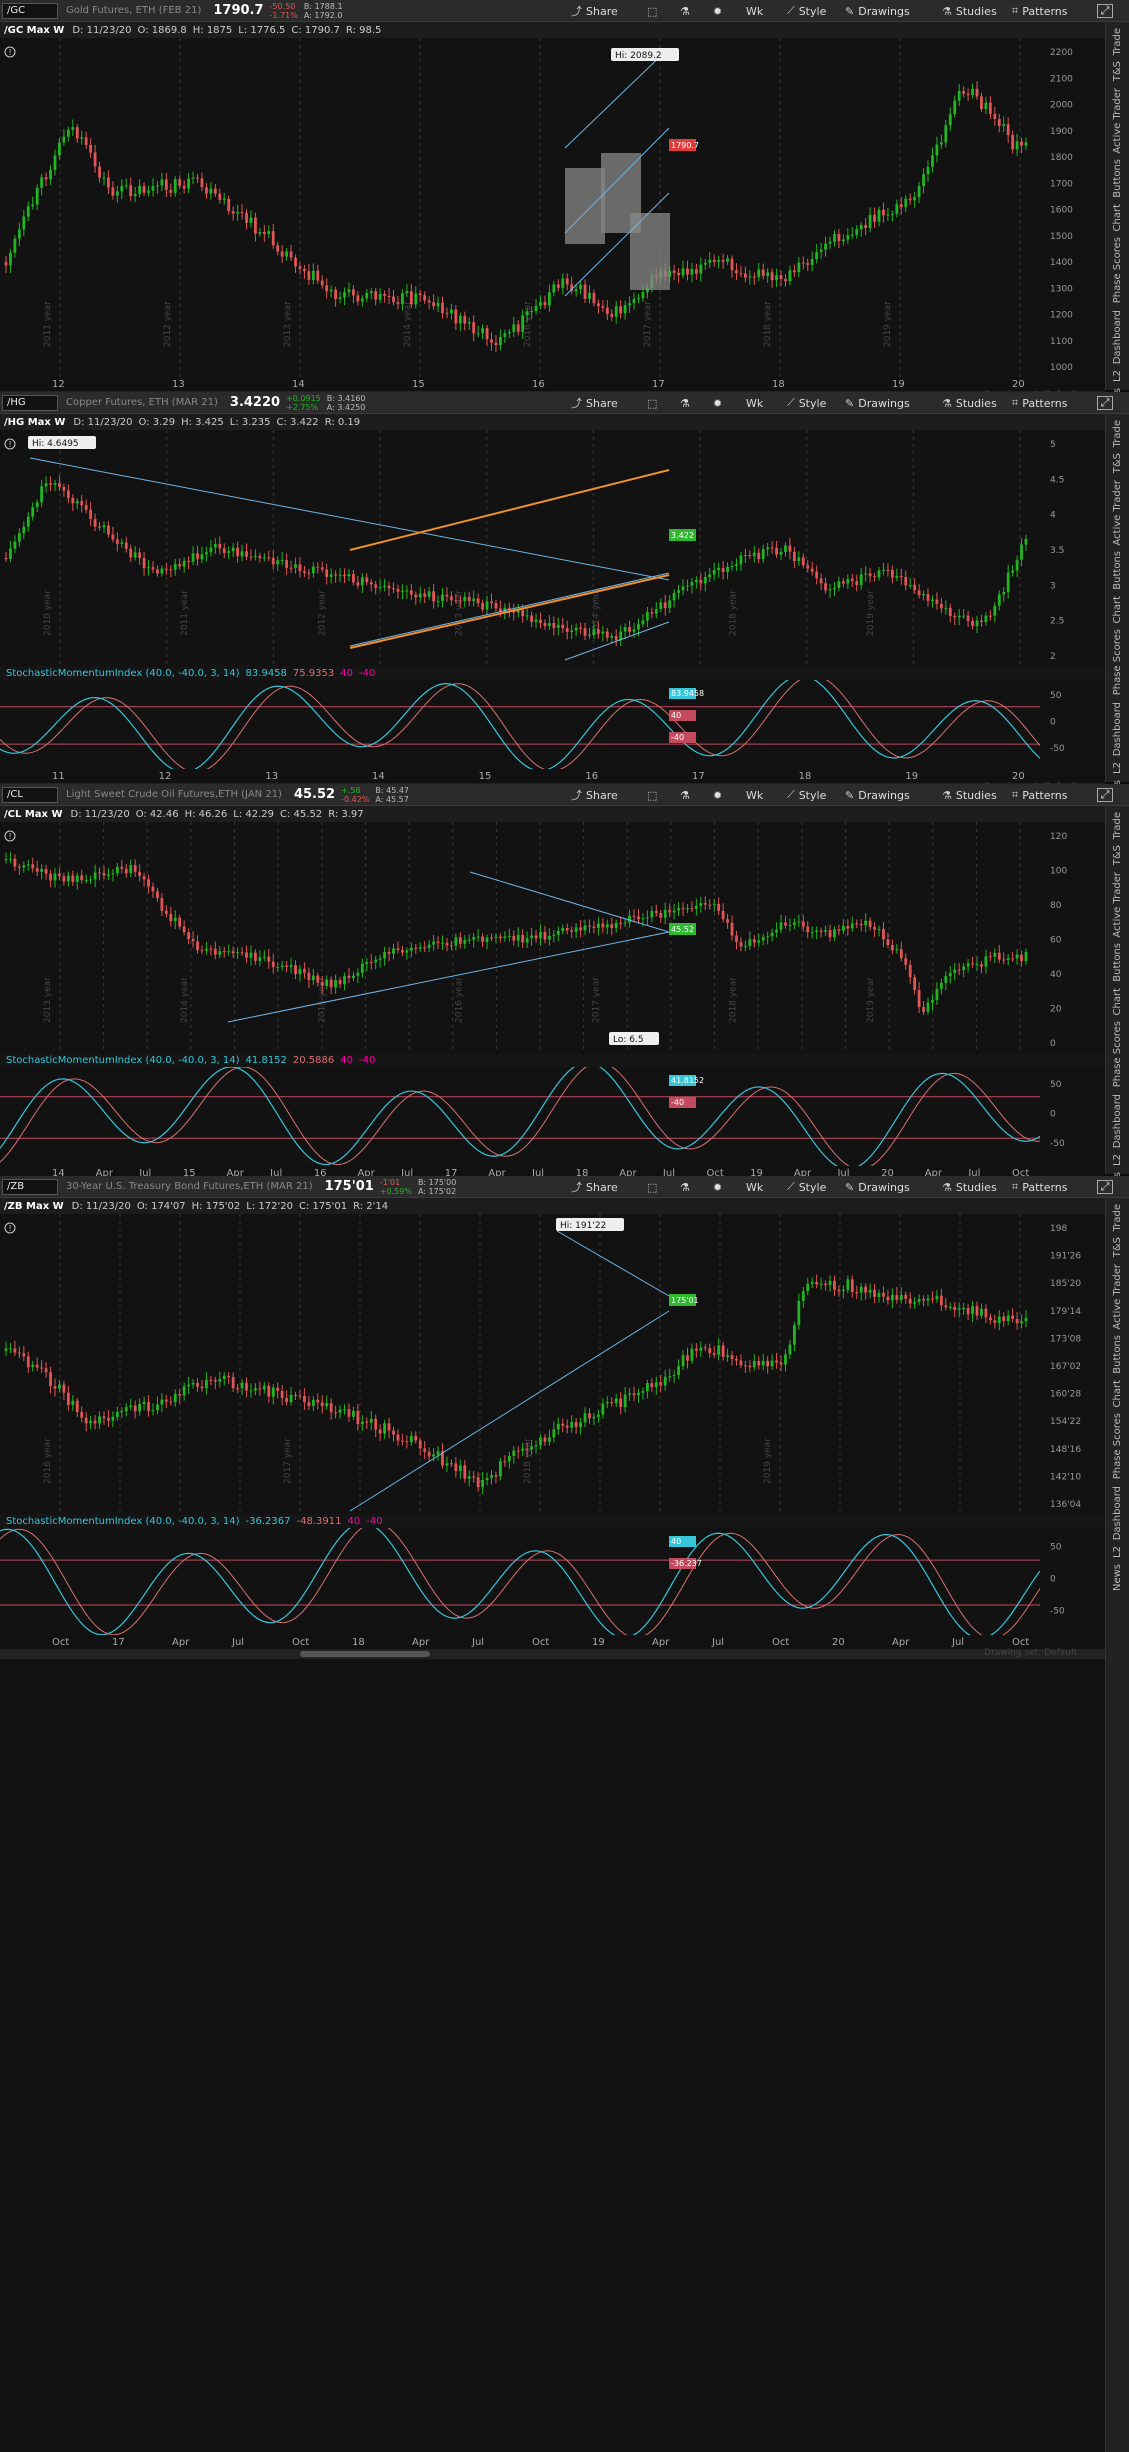 The width and height of the screenshot is (1129, 2452). Describe the element at coordinates (552, 724) in the screenshot. I see `stochastic-chart: 50 0 -50 83.9458 40 -40` at that location.